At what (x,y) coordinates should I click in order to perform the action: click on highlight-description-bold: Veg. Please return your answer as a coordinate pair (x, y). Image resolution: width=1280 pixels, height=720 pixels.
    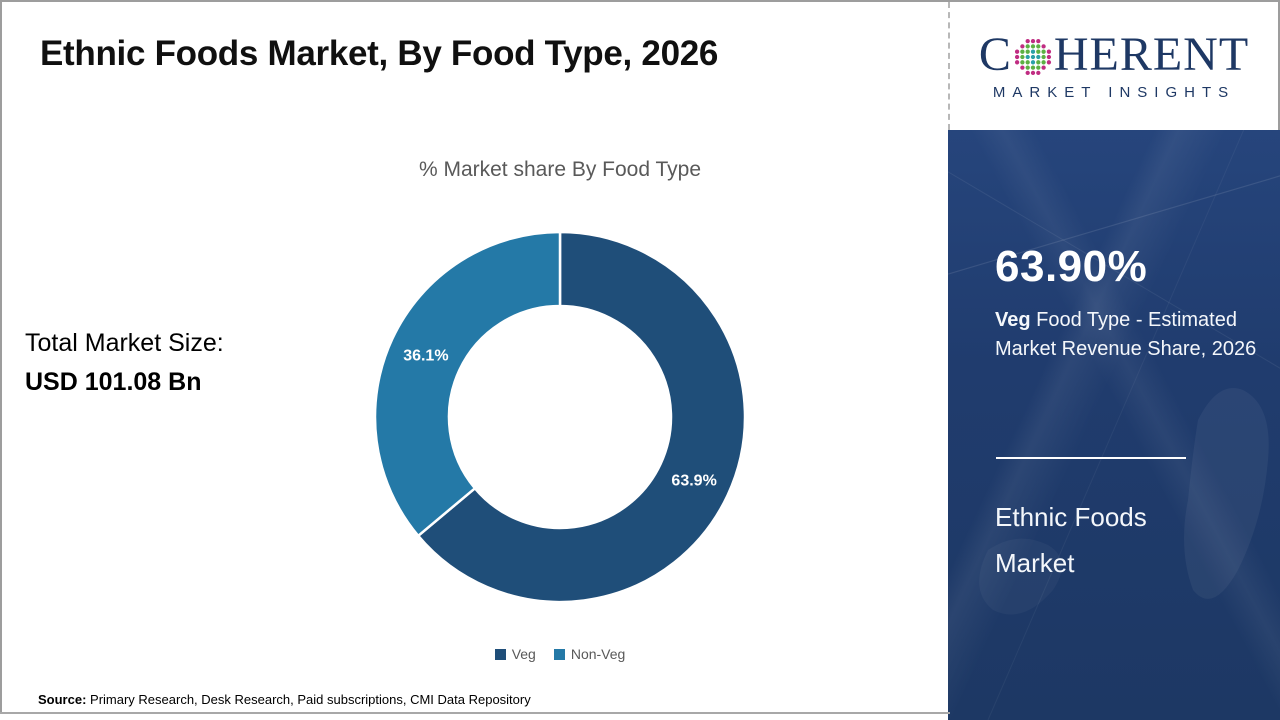
    Looking at the image, I should click on (1013, 320).